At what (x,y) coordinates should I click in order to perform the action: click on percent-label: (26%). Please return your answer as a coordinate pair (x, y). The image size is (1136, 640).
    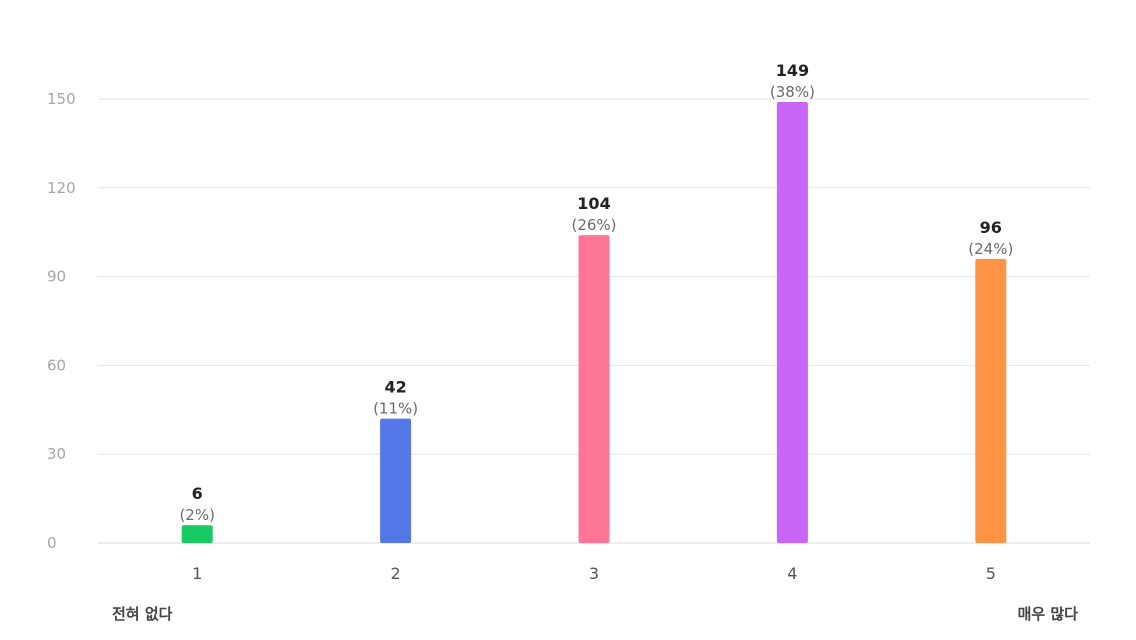
    Looking at the image, I should click on (593, 225).